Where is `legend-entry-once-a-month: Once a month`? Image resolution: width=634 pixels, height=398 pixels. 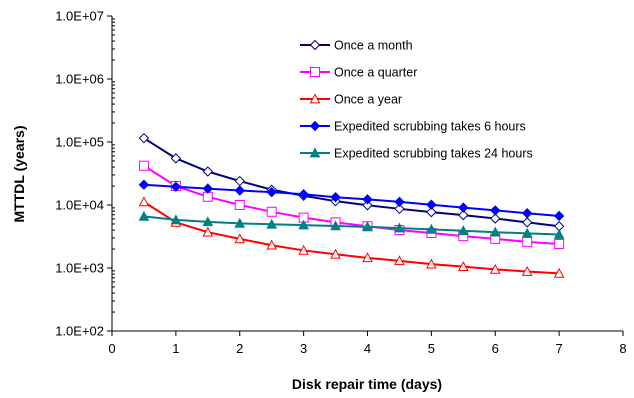
legend-entry-once-a-month: Once a month is located at coordinates (356, 46).